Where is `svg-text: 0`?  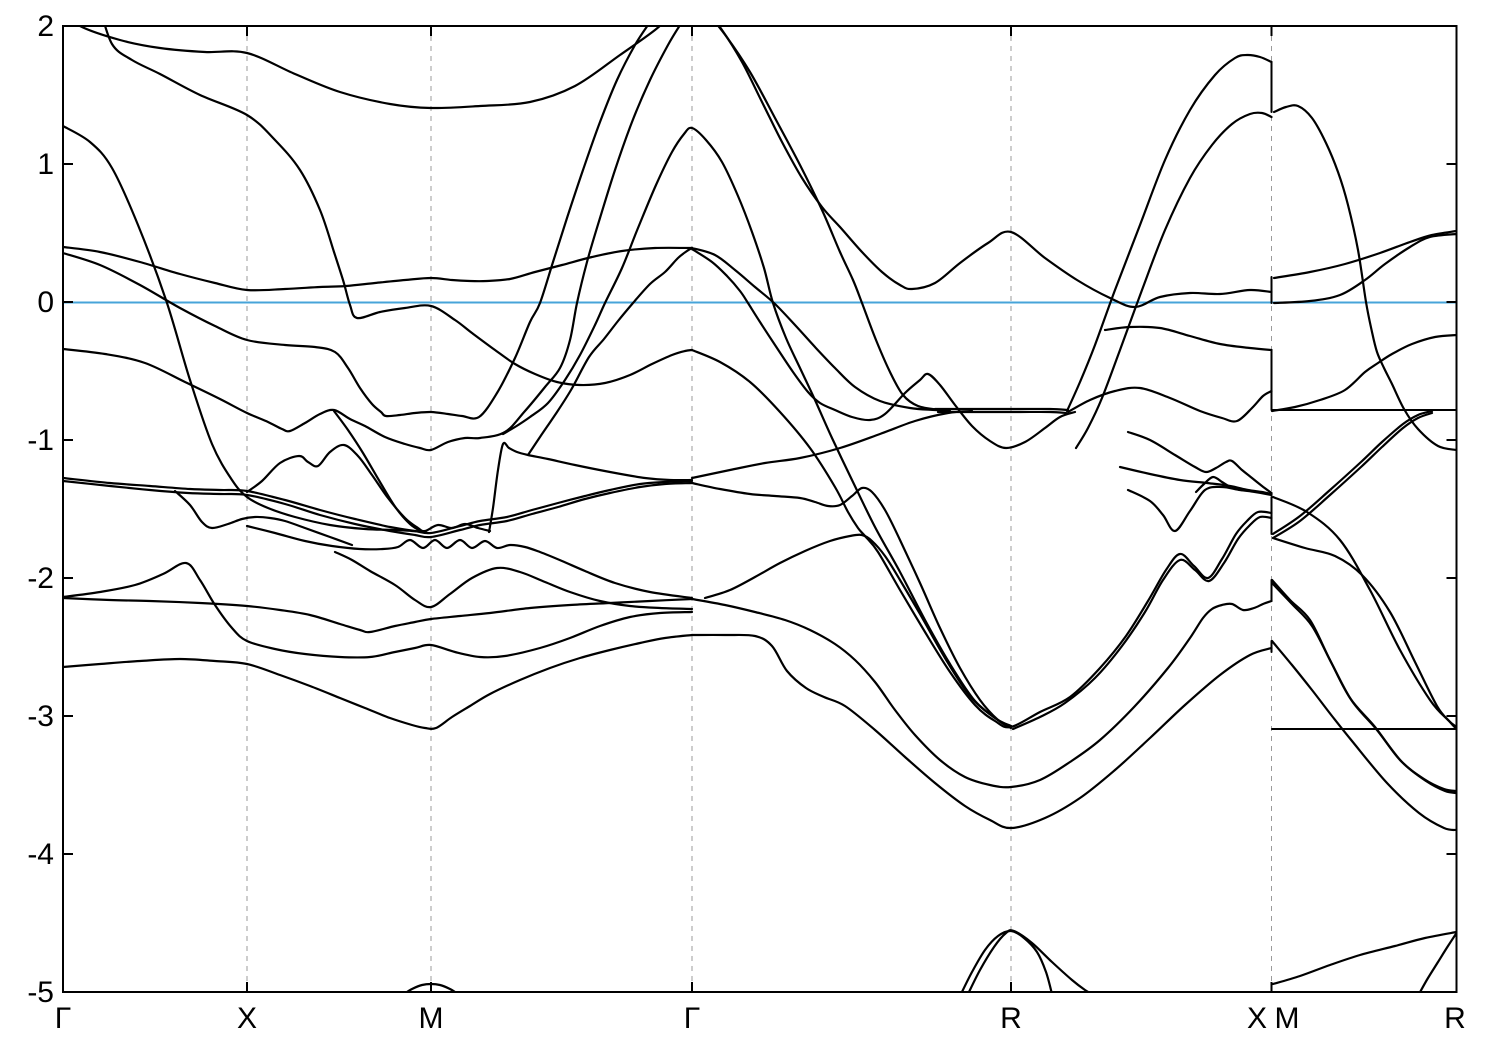 svg-text: 0 is located at coordinates (45, 302).